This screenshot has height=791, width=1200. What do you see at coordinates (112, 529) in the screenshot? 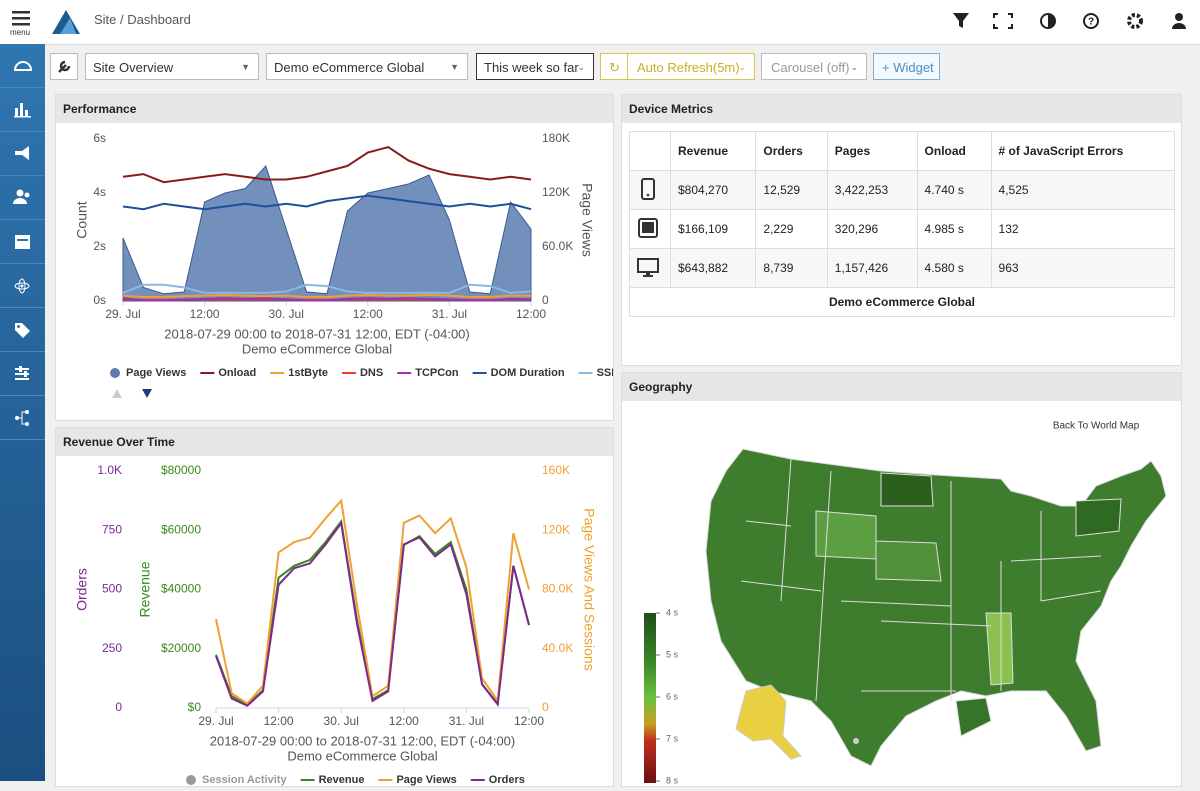
I see `y3-tick-label: 750` at bounding box center [112, 529].